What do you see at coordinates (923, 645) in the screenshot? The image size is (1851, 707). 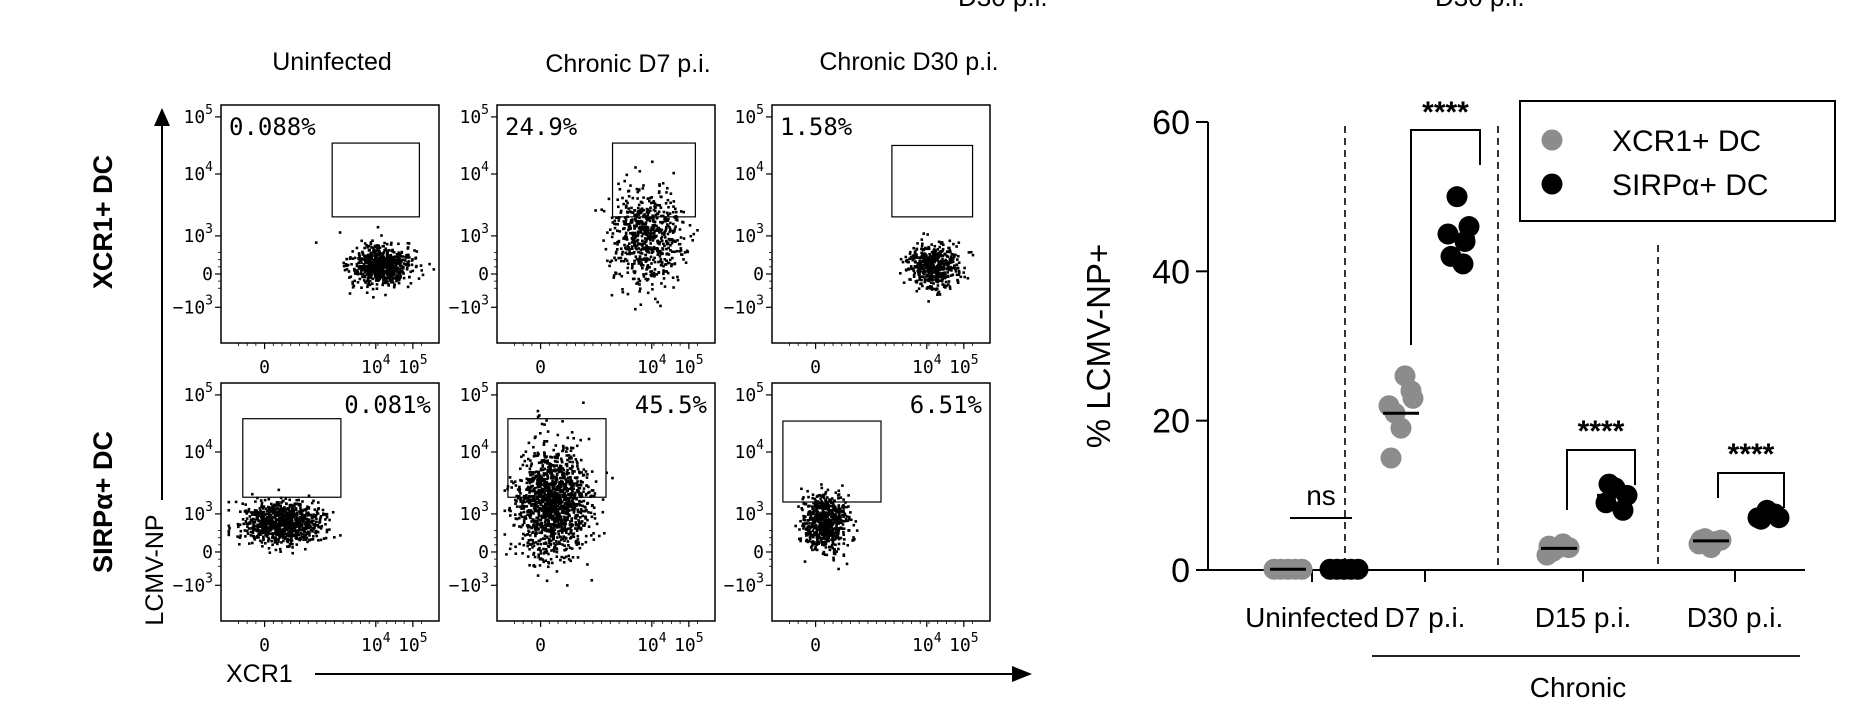 I see `tick-base: 10` at bounding box center [923, 645].